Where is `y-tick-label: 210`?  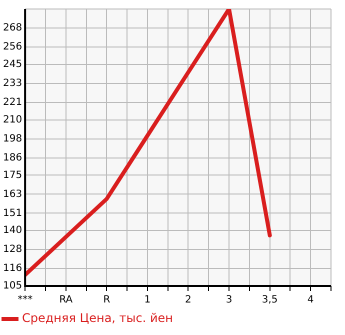 y-tick-label: 210 is located at coordinates (12, 120).